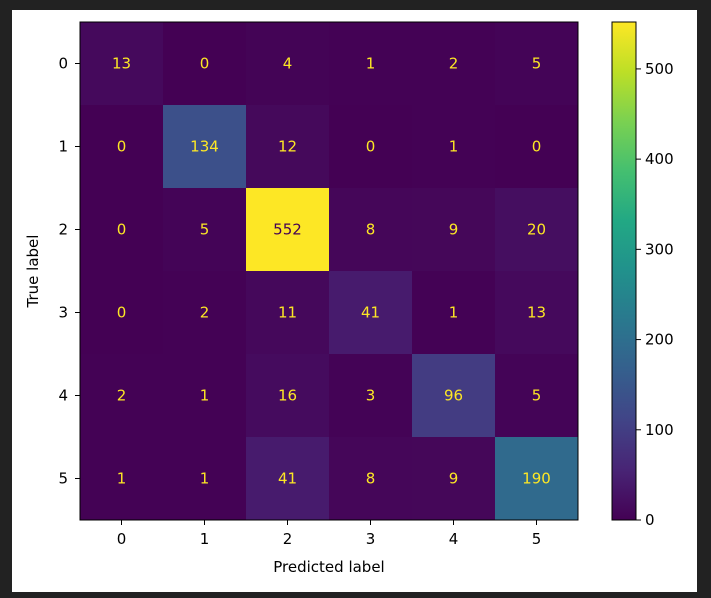 This screenshot has width=711, height=598. Describe the element at coordinates (659, 340) in the screenshot. I see `colorbar-tick-label: 200` at that location.